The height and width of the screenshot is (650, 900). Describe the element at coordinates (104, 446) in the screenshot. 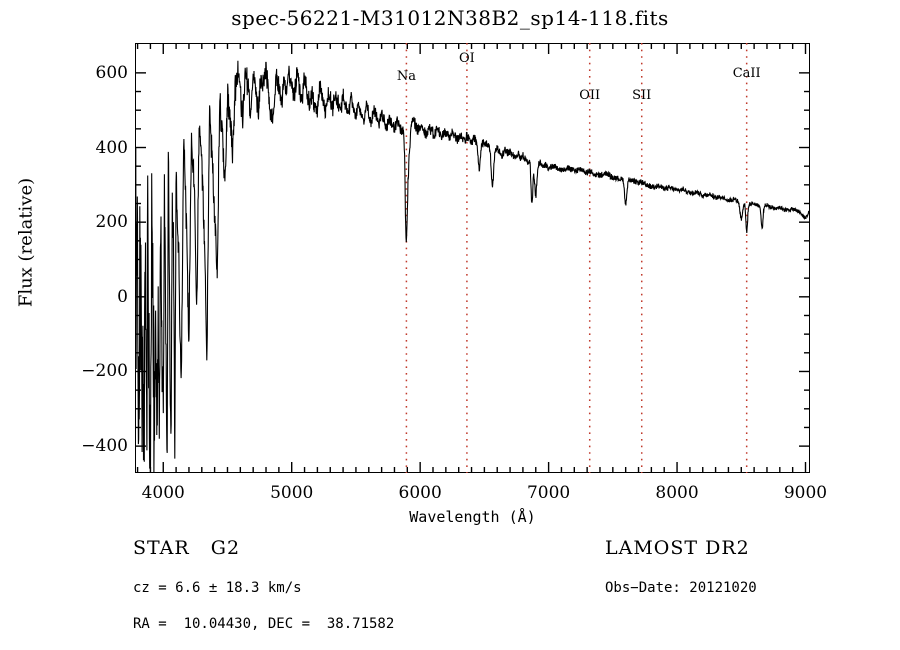

I see `y-tick-label: −400` at that location.